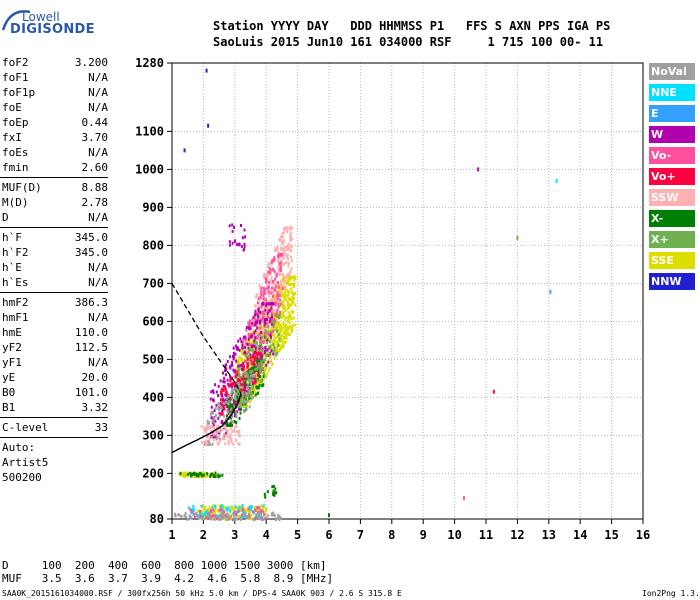 The width and height of the screenshot is (700, 600). What do you see at coordinates (153, 473) in the screenshot?
I see `y-tick-label: 200` at bounding box center [153, 473].